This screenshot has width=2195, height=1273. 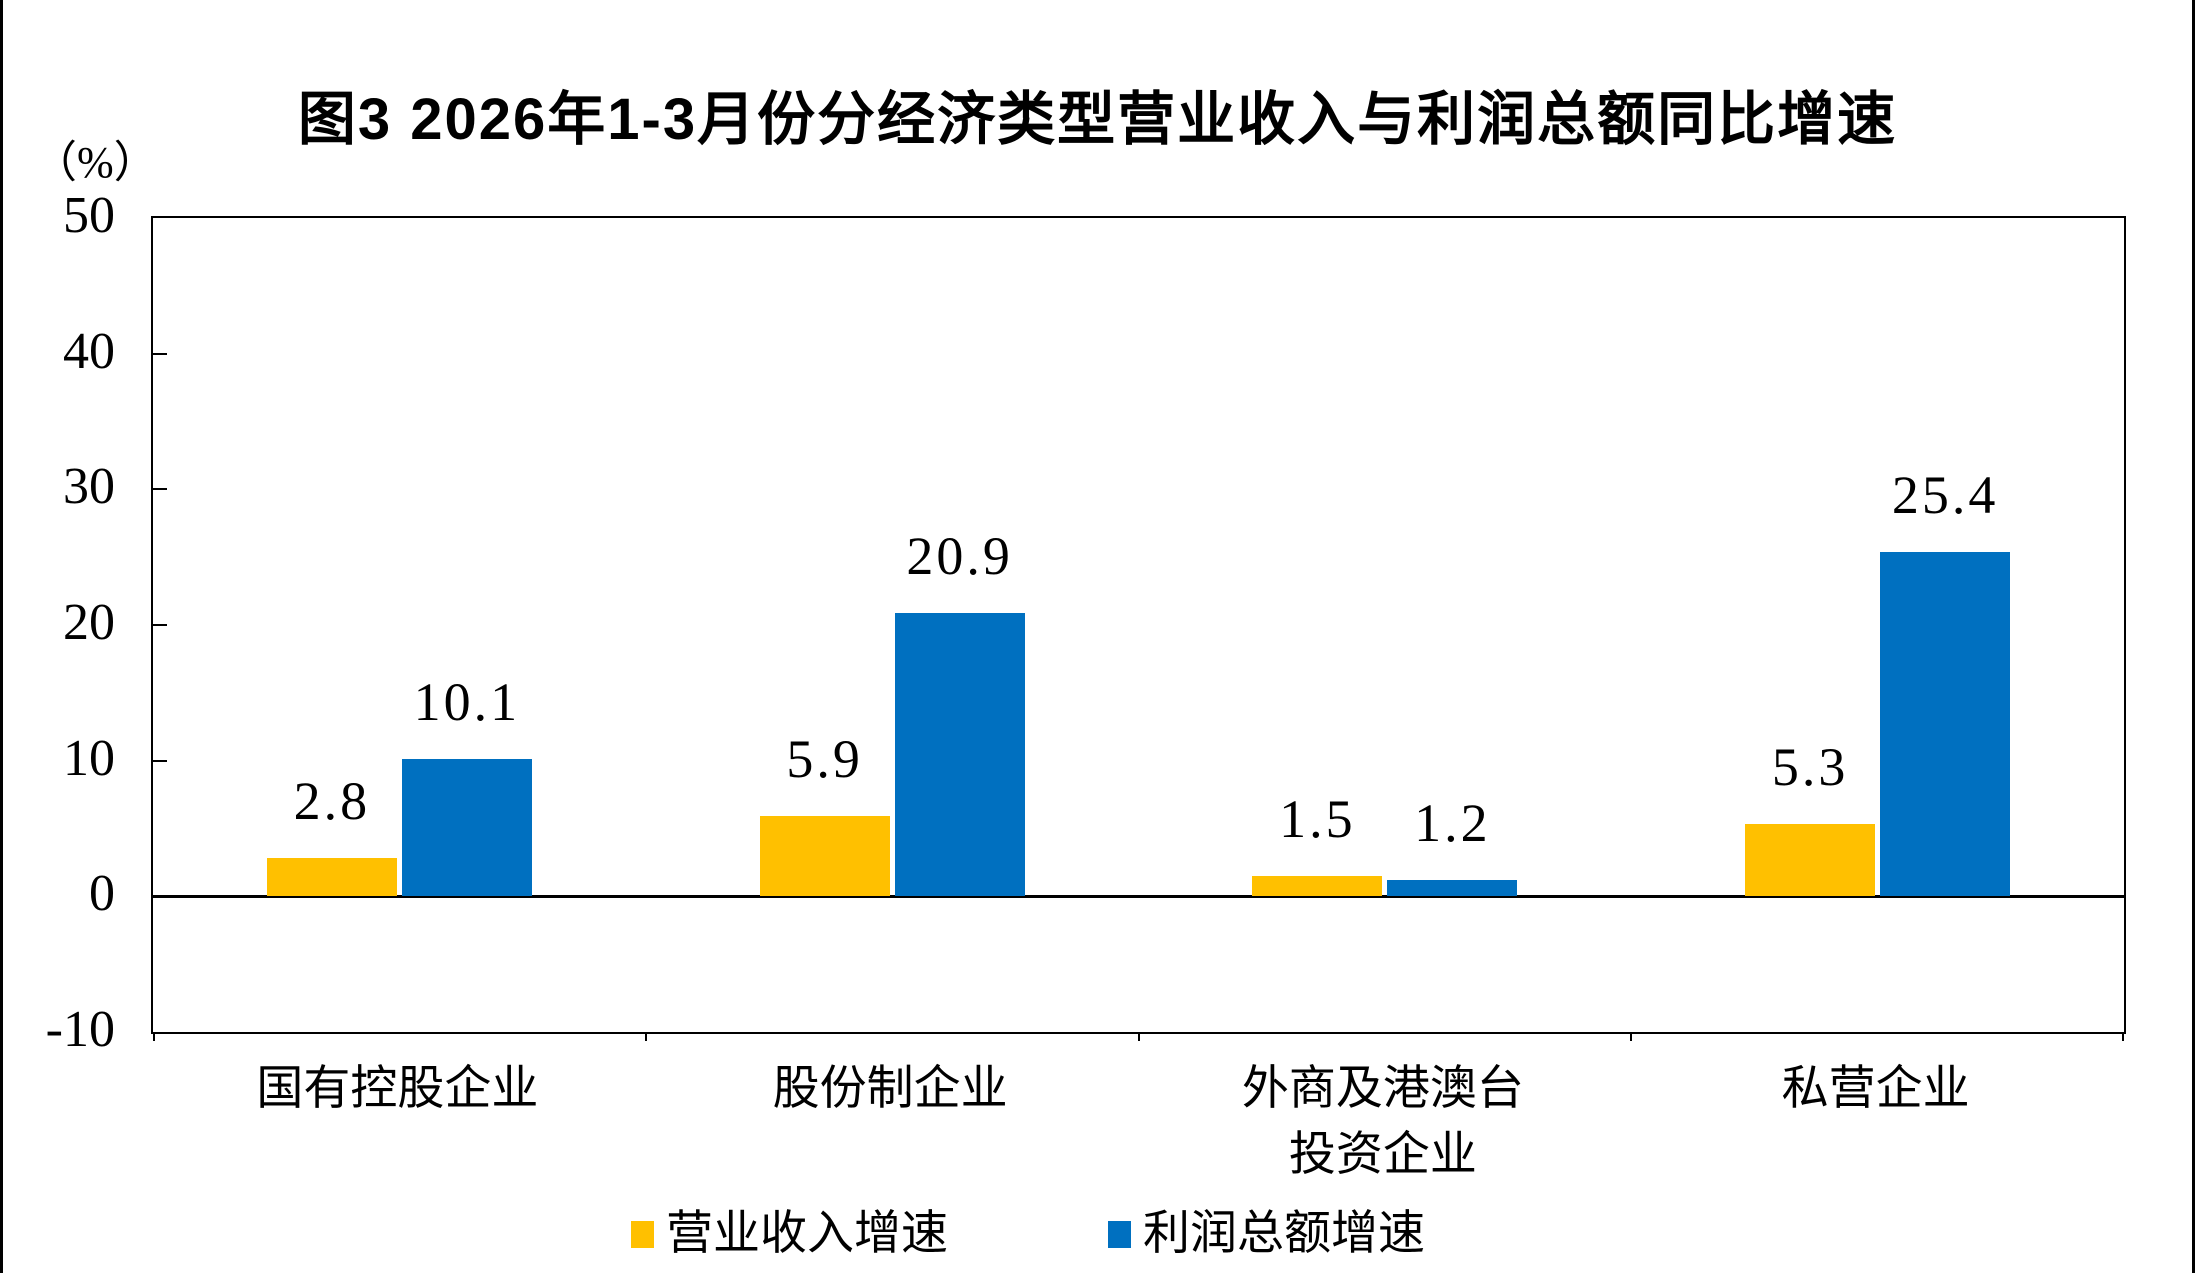 I want to click on x-category-label: 国有控股企业, so click(x=397, y=1089).